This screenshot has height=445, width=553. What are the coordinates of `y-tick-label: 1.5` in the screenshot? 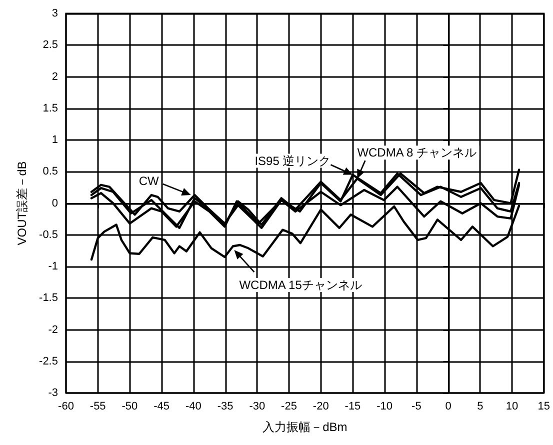 It's located at (50, 108).